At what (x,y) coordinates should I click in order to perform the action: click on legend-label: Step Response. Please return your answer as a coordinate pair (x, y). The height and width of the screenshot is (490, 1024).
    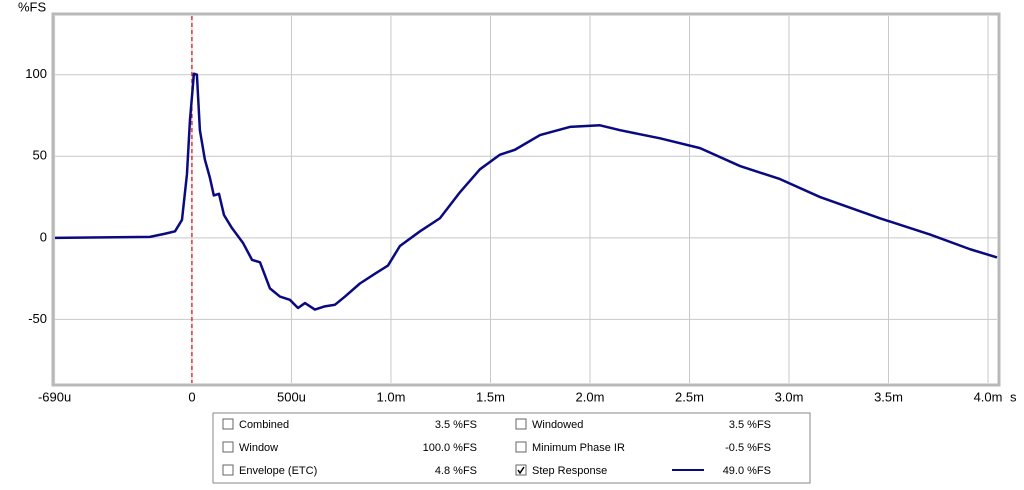
    Looking at the image, I should click on (569, 471).